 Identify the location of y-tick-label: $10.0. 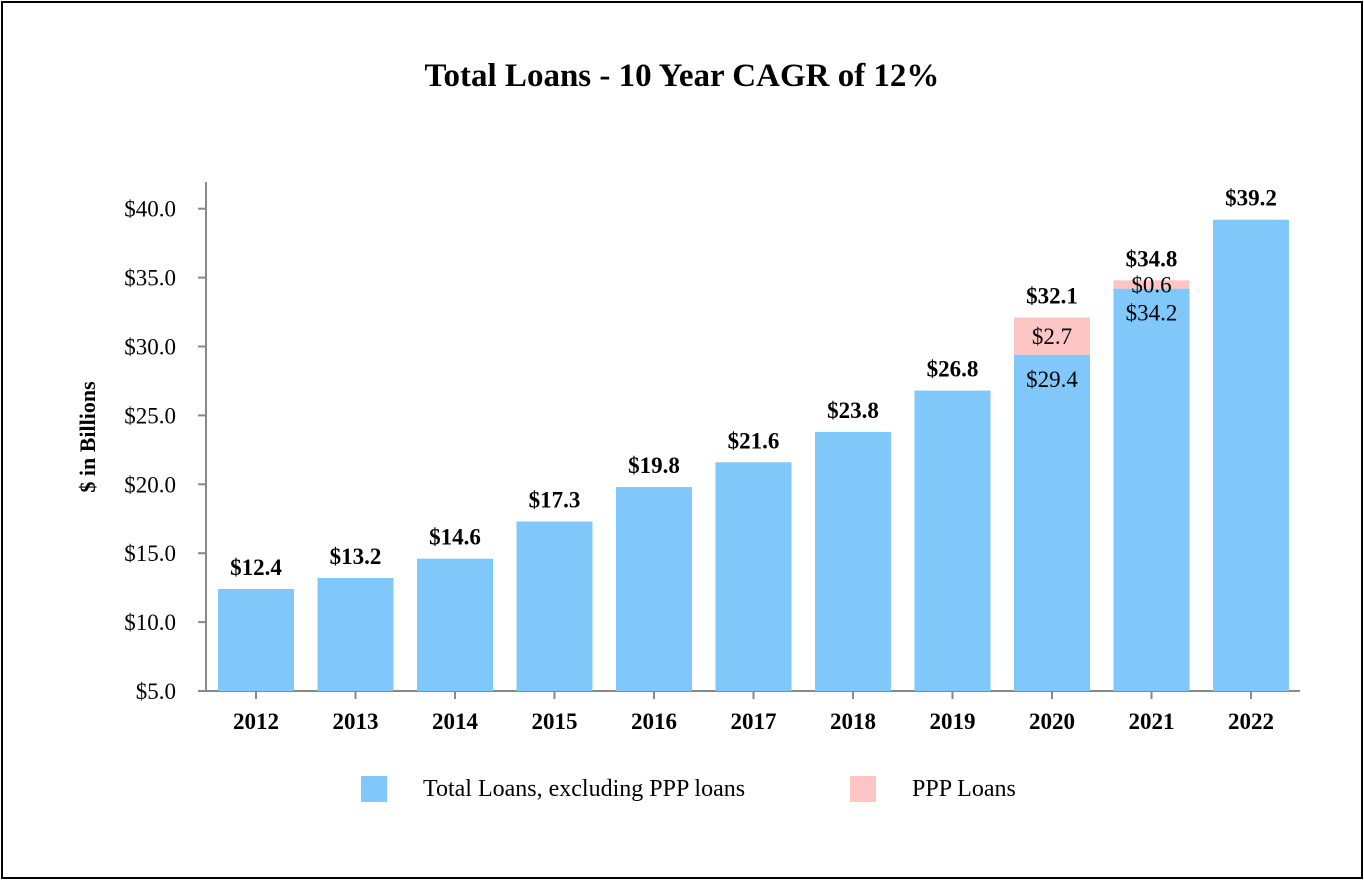
(150, 622).